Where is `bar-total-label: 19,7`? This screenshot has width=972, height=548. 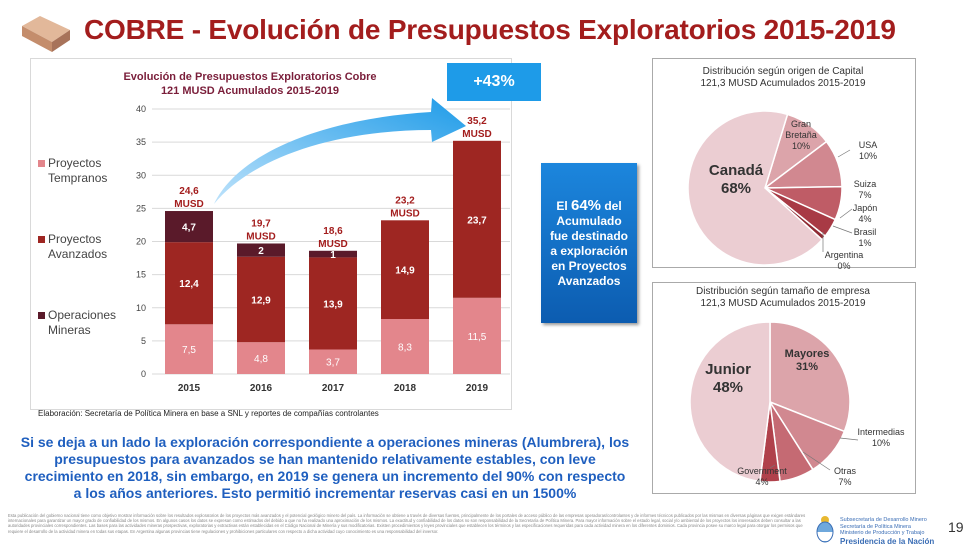
bar-total-label: 19,7 is located at coordinates (261, 223).